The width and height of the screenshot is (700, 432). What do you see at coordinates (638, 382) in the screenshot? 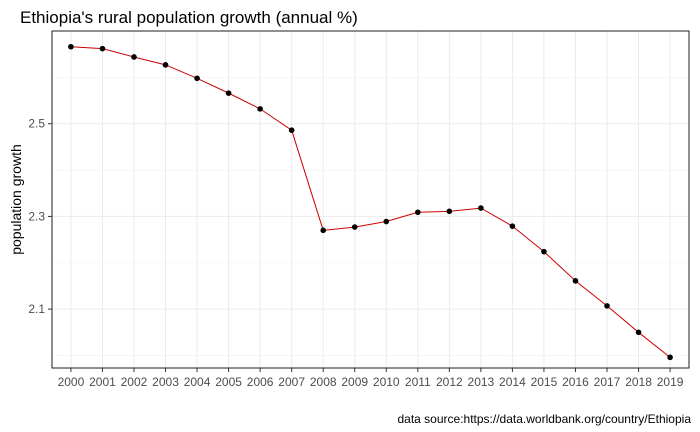
I see `x-tick-label: 2018` at bounding box center [638, 382].